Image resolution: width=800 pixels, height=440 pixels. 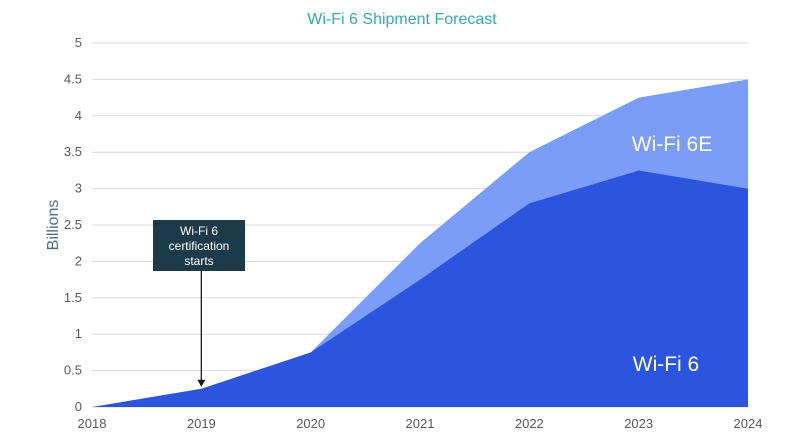 What do you see at coordinates (666, 364) in the screenshot?
I see `series-label-wifi6: Wi-Fi 6` at bounding box center [666, 364].